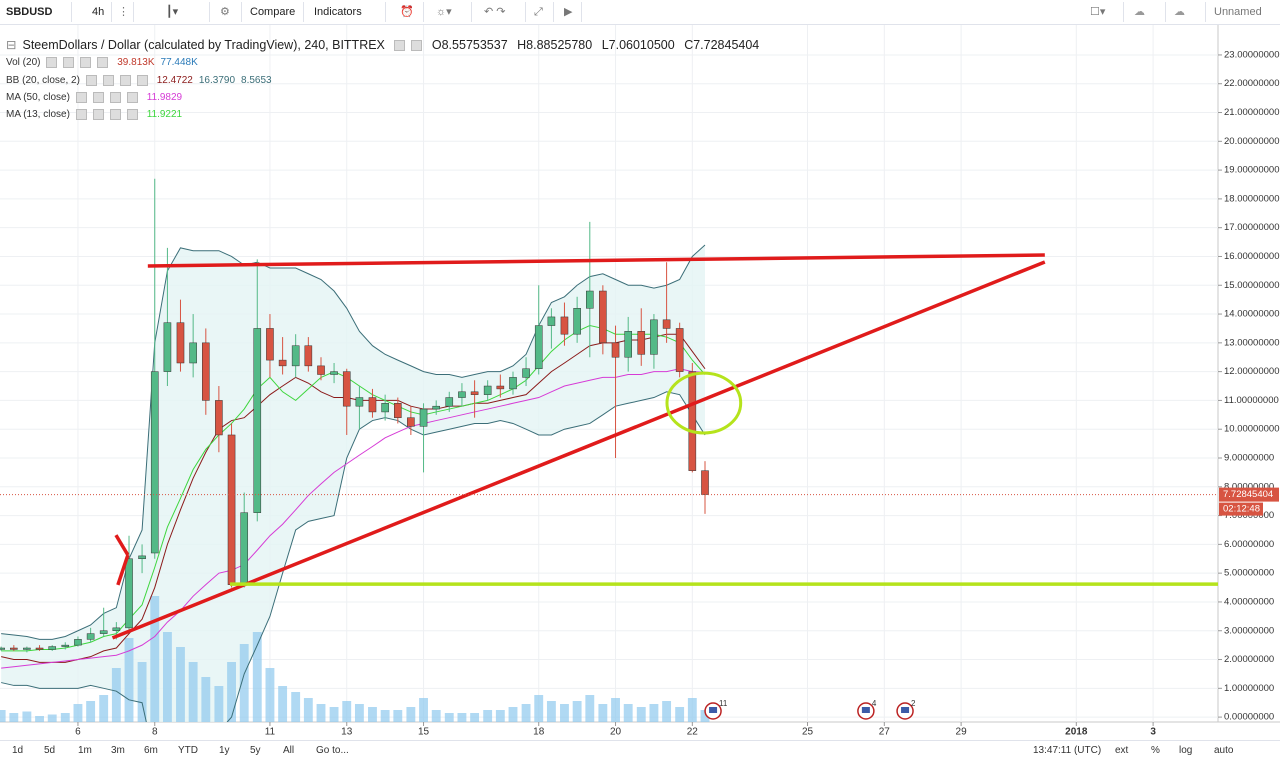  What do you see at coordinates (1187, 12) in the screenshot?
I see `save: ☁` at bounding box center [1187, 12].